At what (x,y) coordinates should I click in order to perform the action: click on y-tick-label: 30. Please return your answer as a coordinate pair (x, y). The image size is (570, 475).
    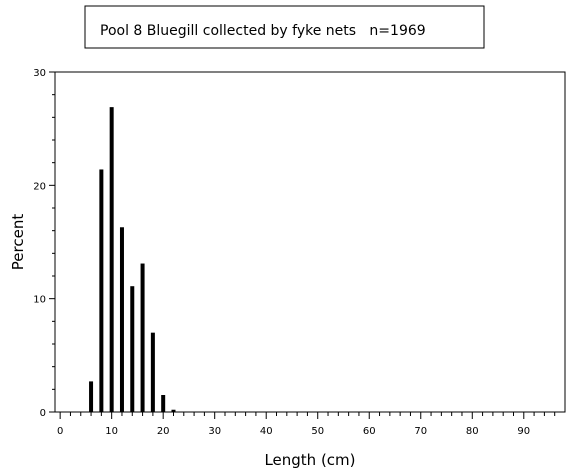
    Looking at the image, I should click on (39, 73).